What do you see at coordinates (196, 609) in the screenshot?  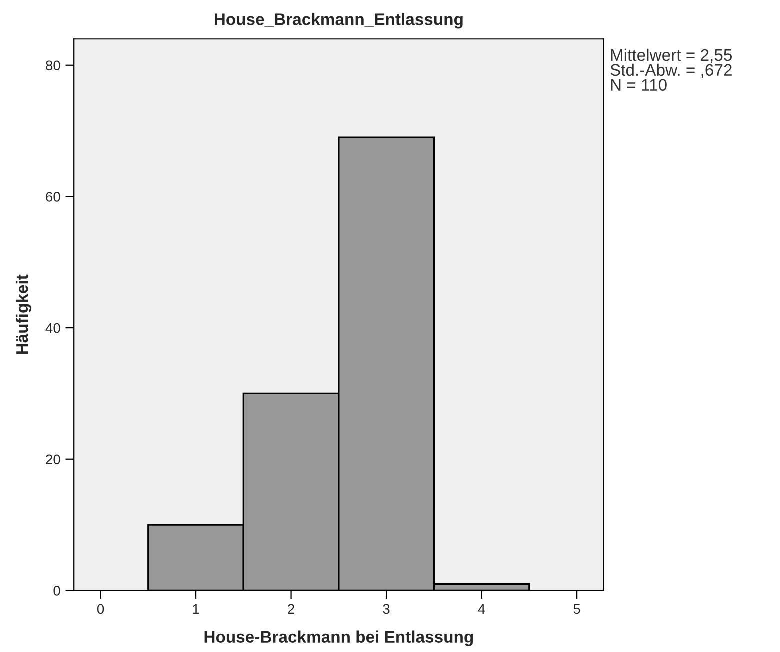 I see `x-tick-label: 1` at bounding box center [196, 609].